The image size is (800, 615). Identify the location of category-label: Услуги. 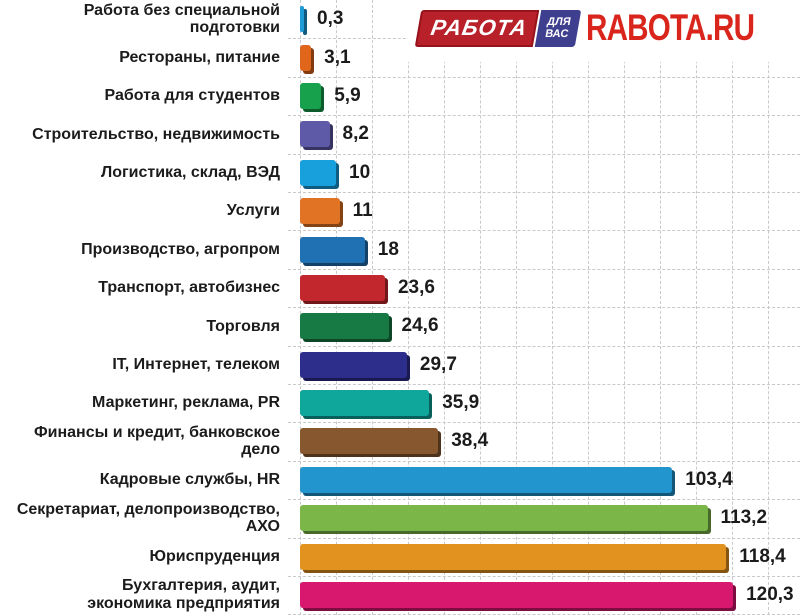
(253, 211).